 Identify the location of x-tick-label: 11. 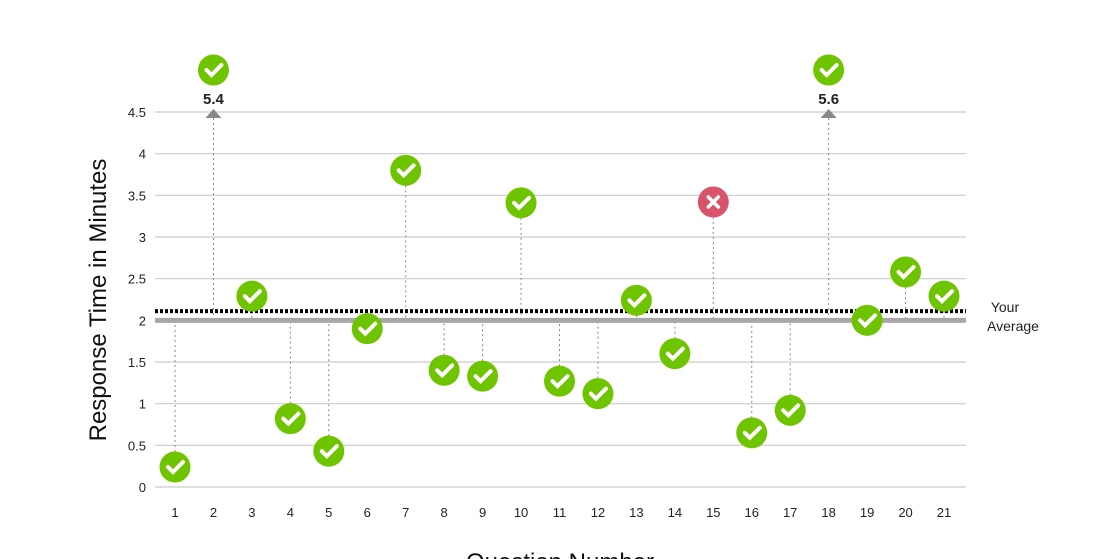
(560, 512).